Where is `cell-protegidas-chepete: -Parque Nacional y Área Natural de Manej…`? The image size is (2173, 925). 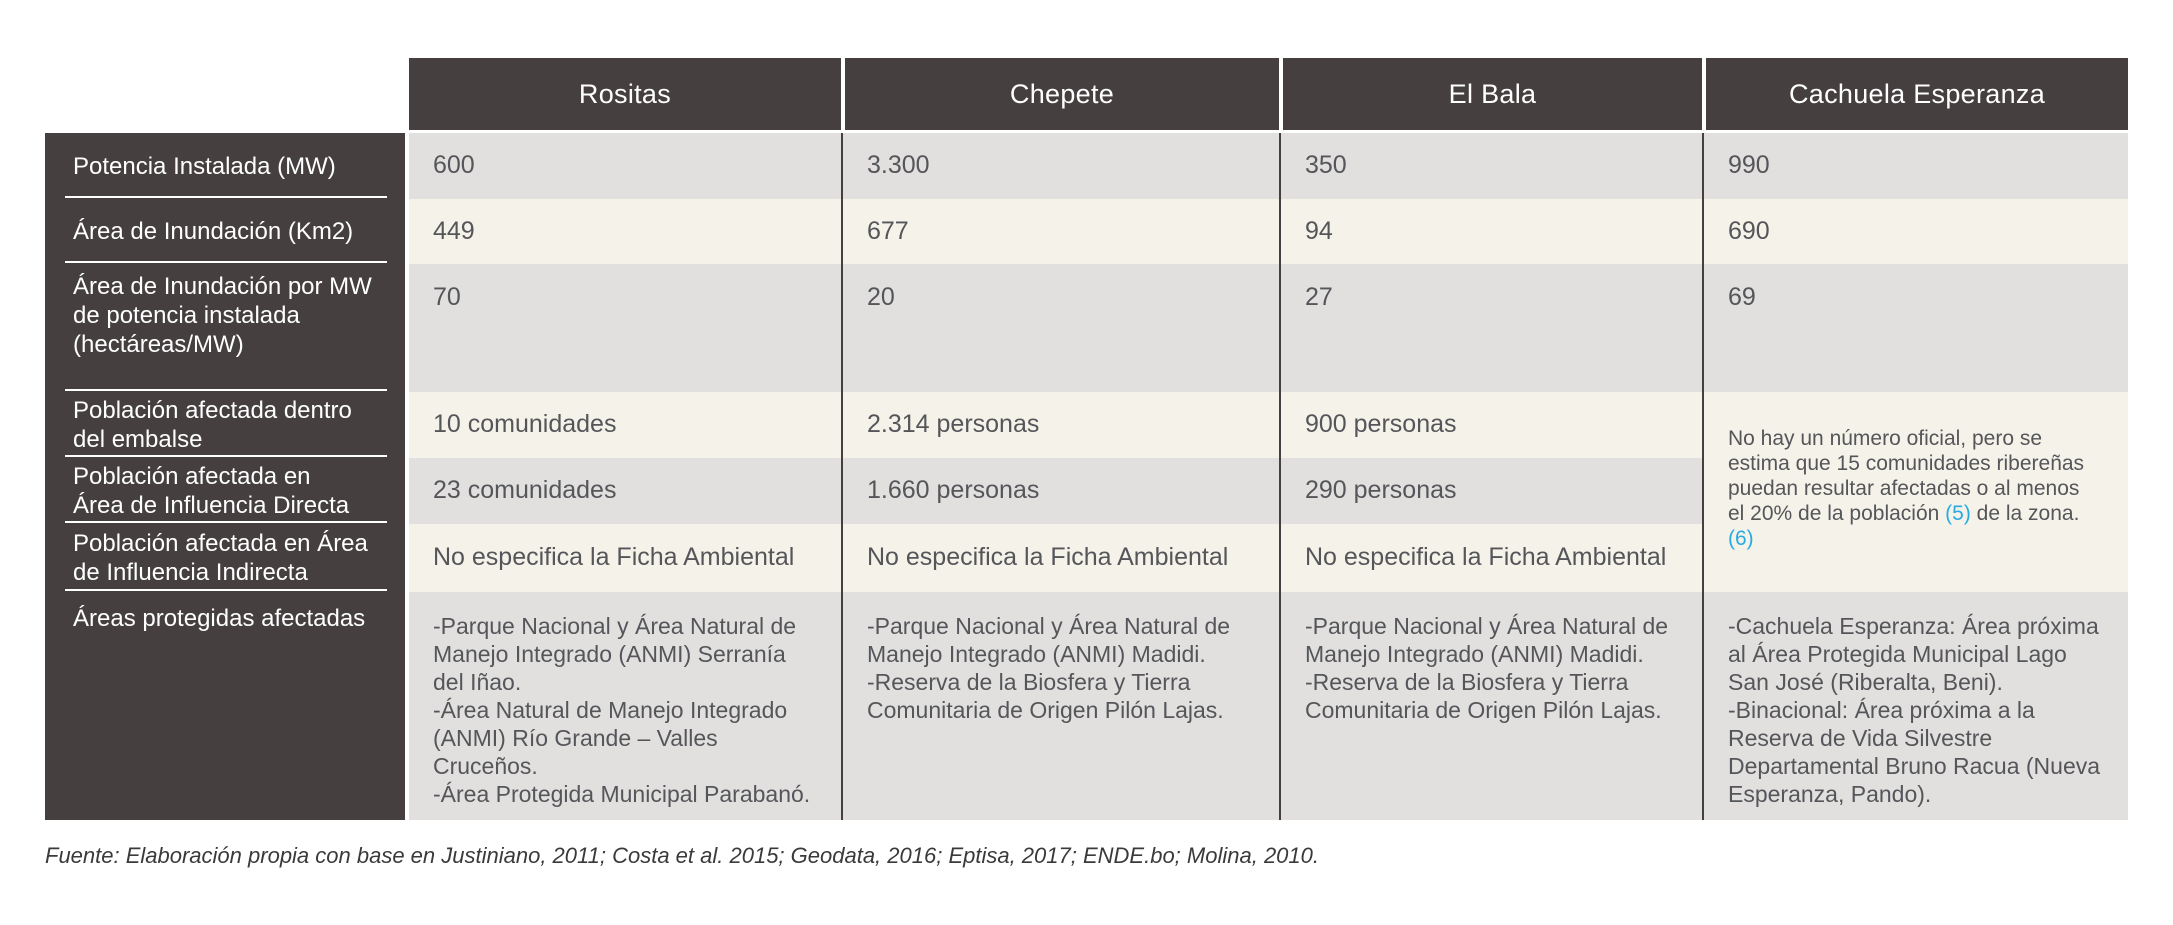
cell-protegidas-chepete: -Parque Nacional y Área Natural de Manej… is located at coordinates (1060, 706).